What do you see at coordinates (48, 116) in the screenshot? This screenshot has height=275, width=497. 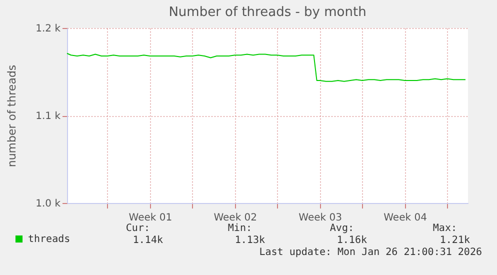 I see `y-tick-label: 1.1 k` at bounding box center [48, 116].